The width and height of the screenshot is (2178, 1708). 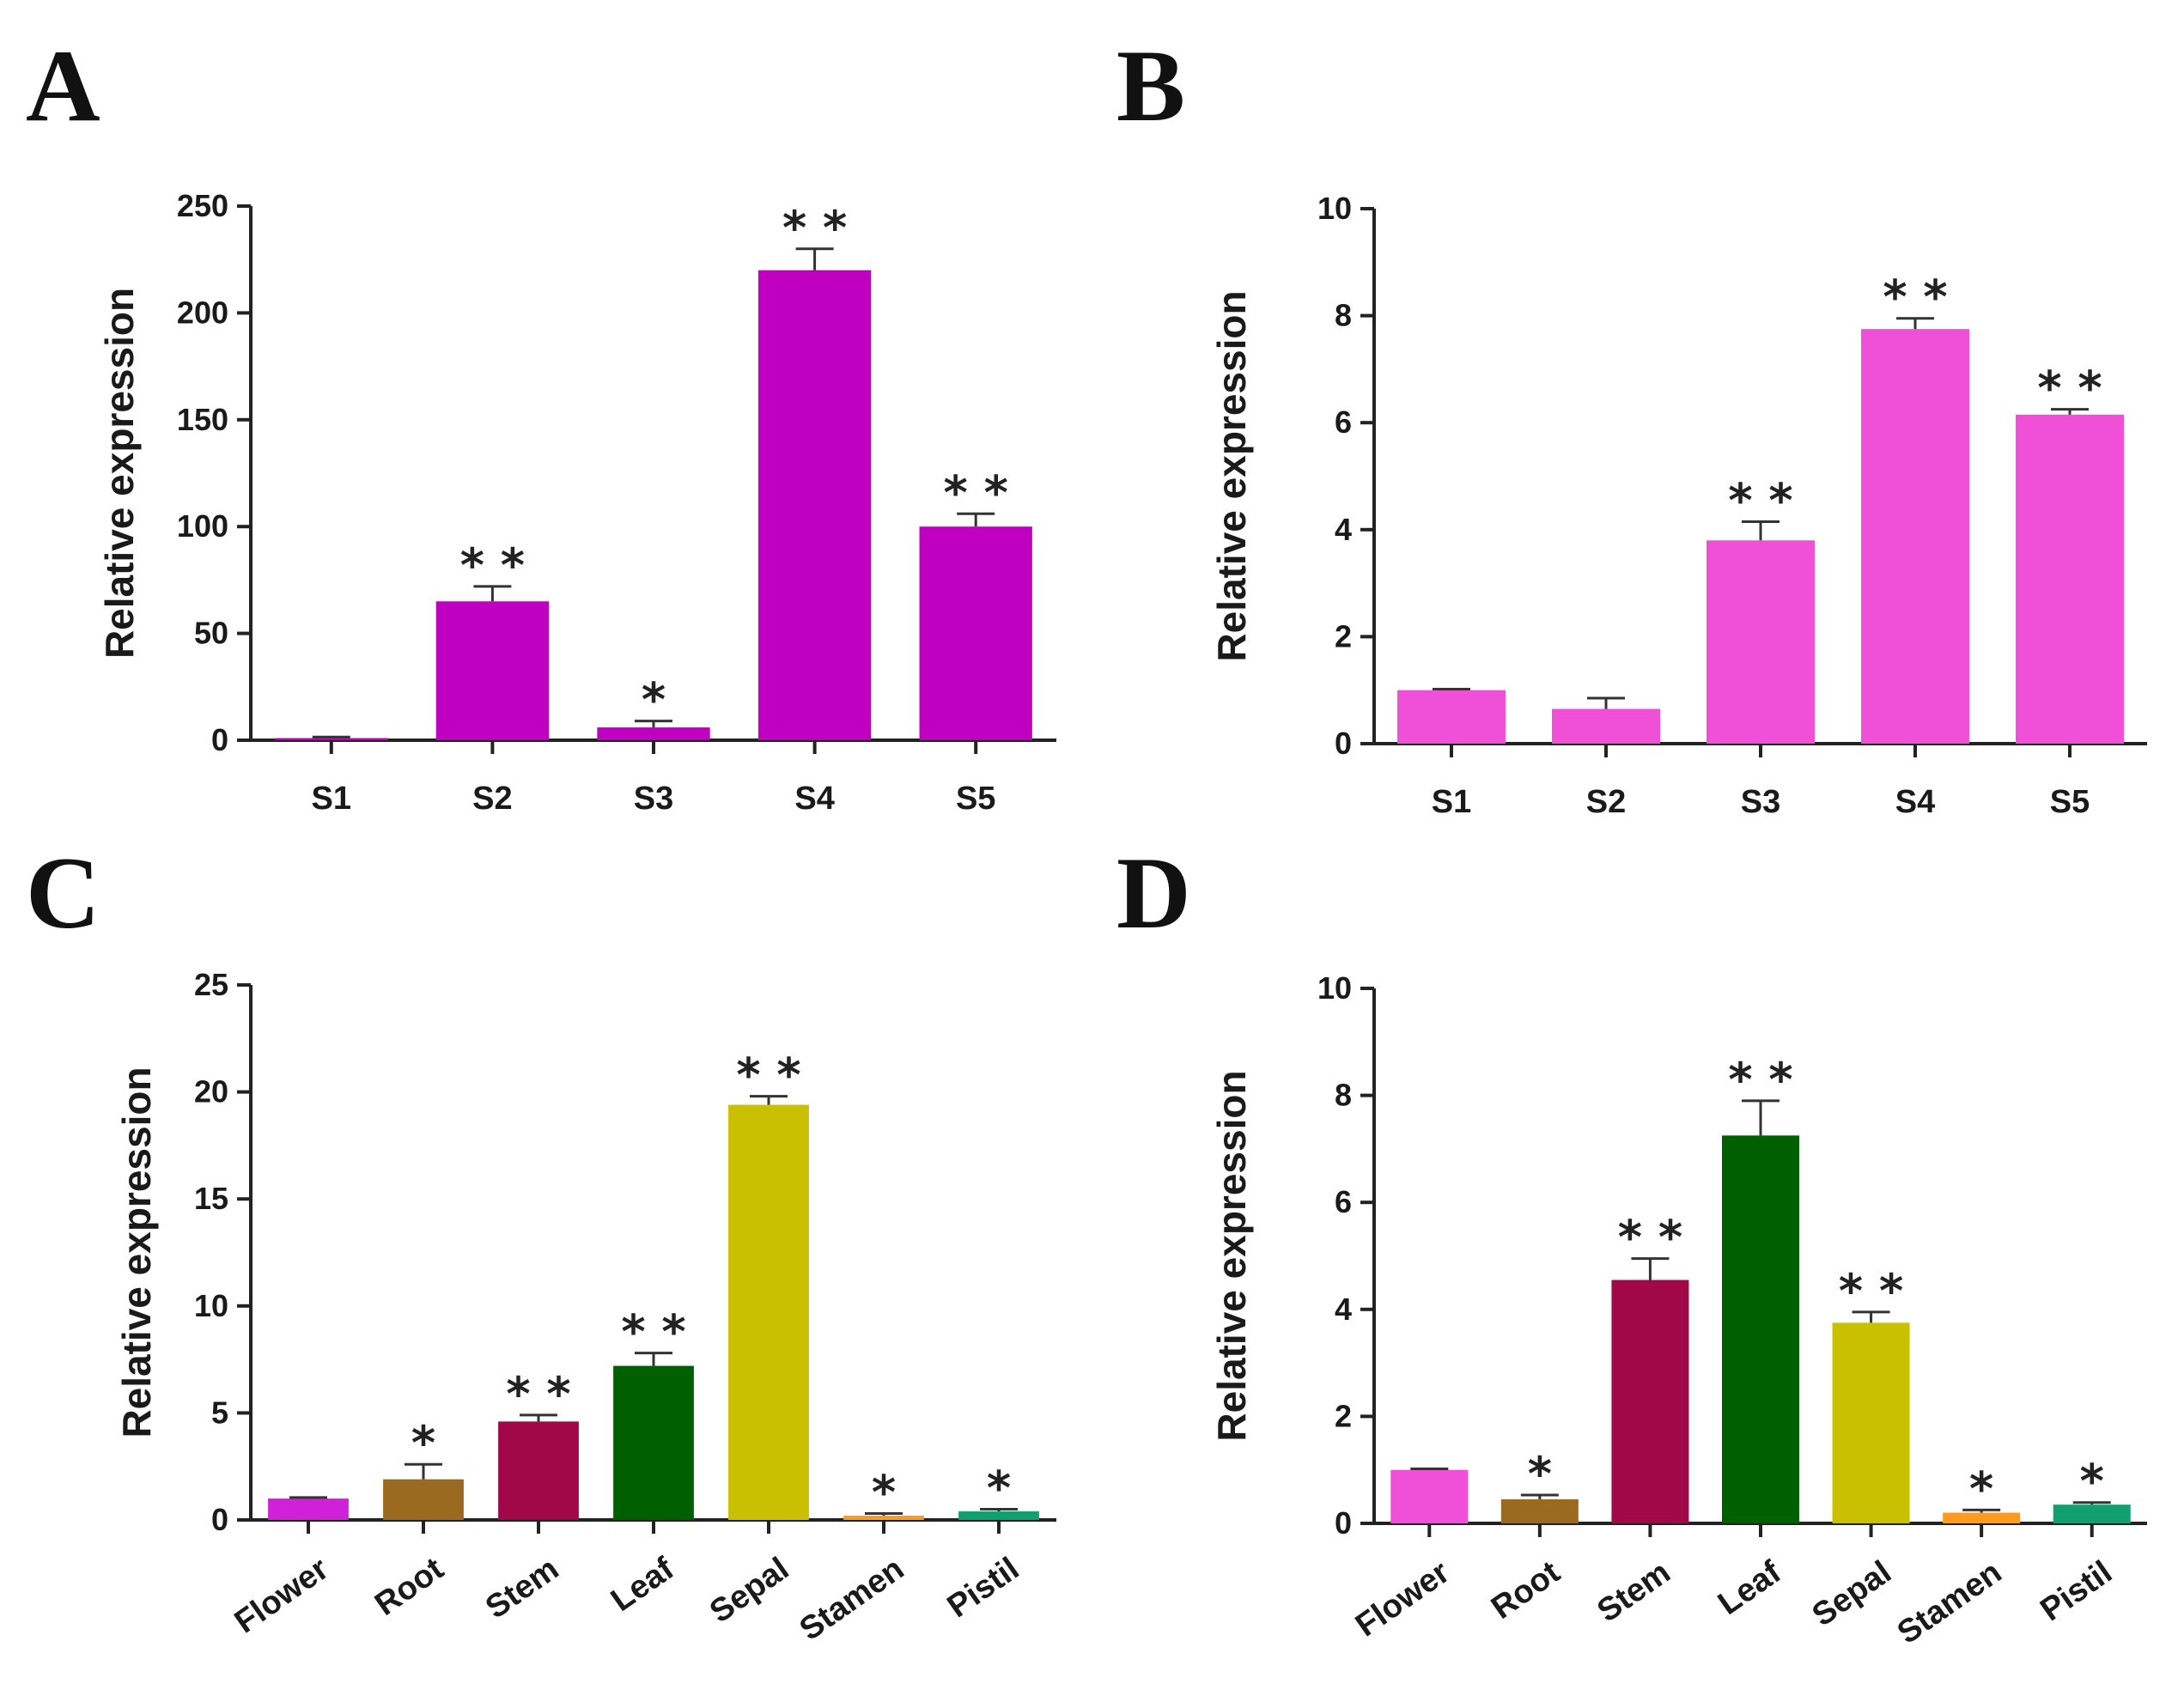 I want to click on y-tick-label: 250, so click(x=202, y=205).